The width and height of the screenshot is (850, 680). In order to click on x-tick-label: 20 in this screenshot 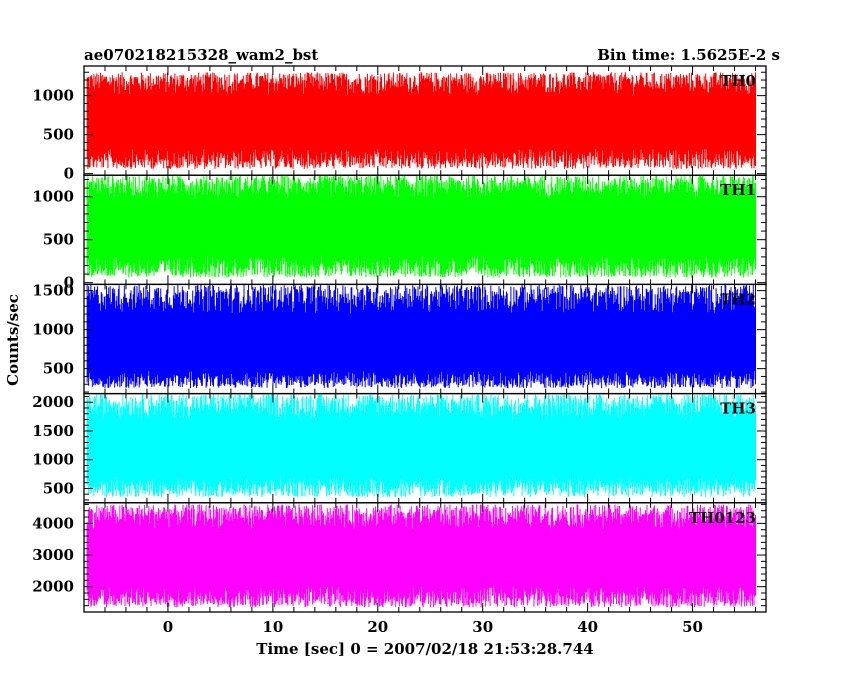, I will do `click(377, 627)`.